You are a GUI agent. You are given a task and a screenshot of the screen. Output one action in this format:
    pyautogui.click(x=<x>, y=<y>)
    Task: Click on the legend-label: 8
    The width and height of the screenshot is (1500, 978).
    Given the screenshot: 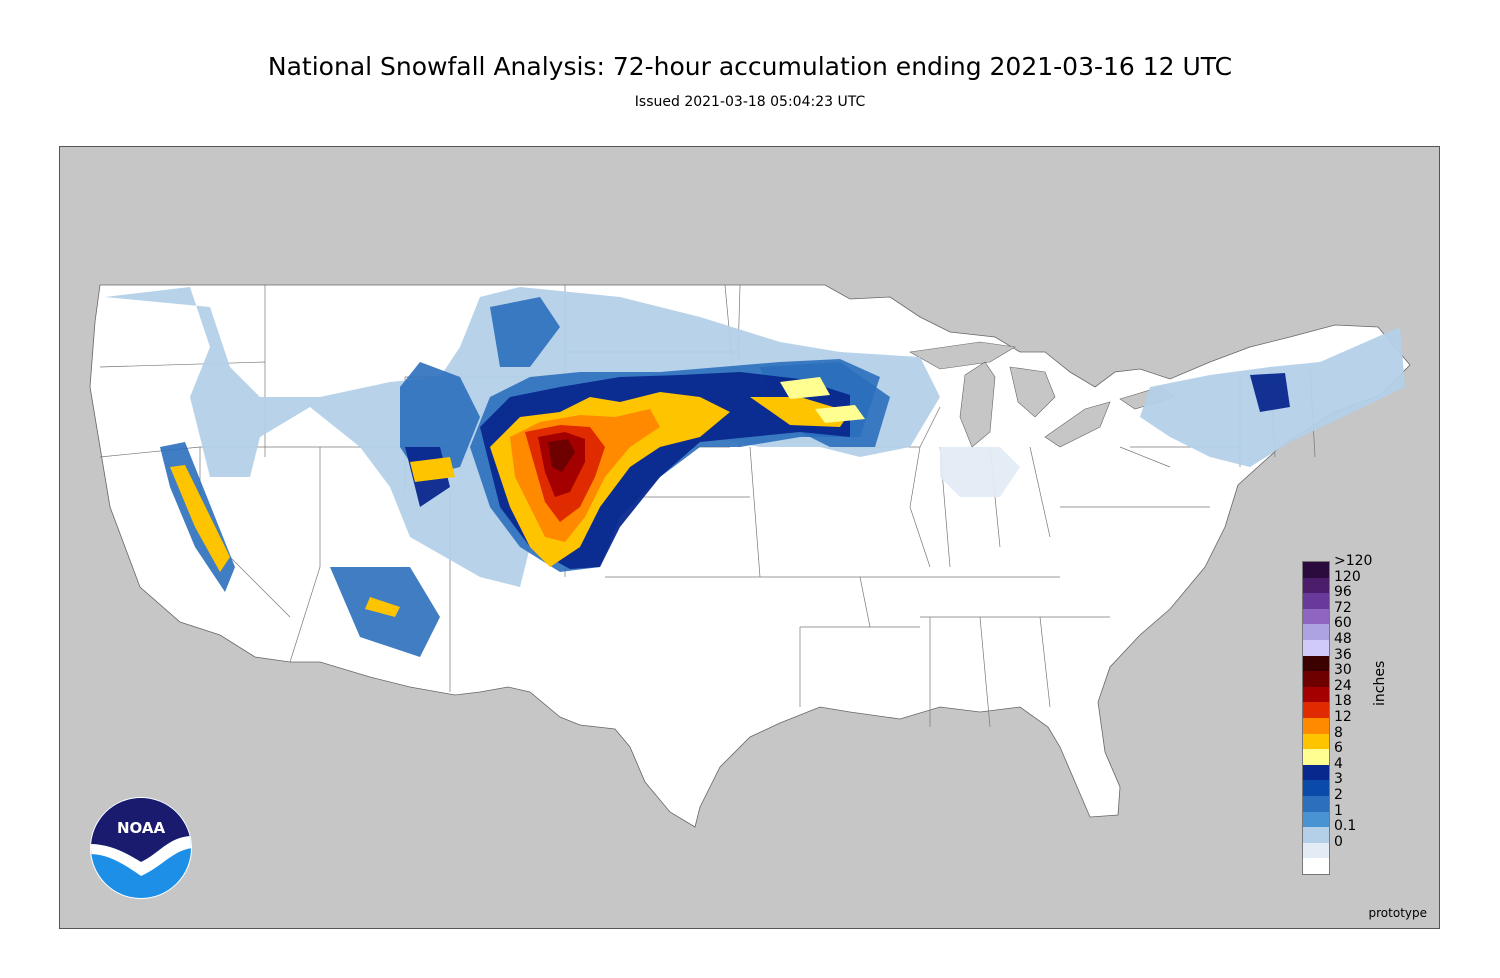 What is the action you would take?
    pyautogui.click(x=1338, y=732)
    